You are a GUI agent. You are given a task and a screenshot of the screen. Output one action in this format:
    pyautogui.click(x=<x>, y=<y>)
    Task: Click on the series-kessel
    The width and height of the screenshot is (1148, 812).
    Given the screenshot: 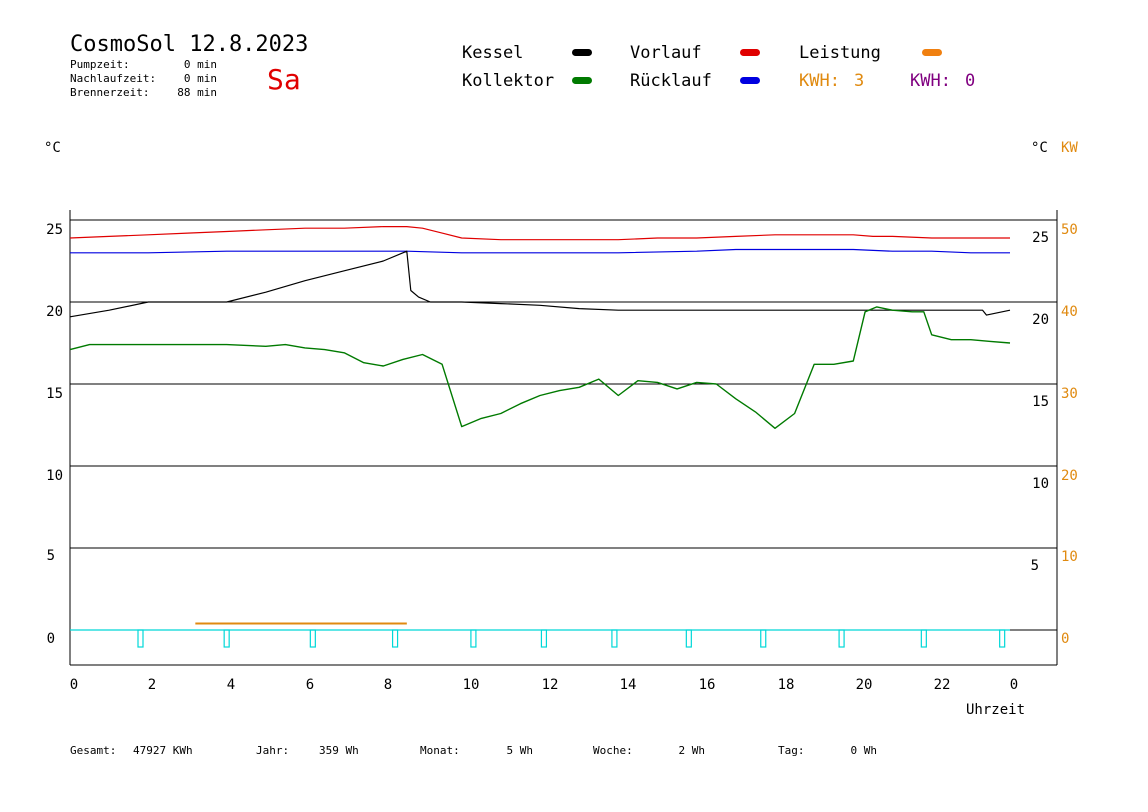 What is the action you would take?
    pyautogui.click(x=540, y=284)
    